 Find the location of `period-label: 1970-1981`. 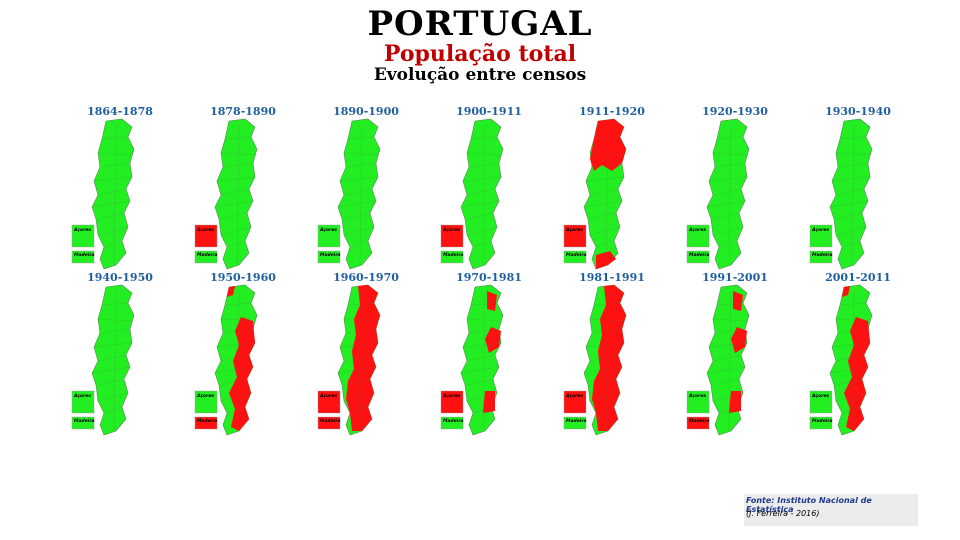

period-label: 1970-1981 is located at coordinates (489, 277).